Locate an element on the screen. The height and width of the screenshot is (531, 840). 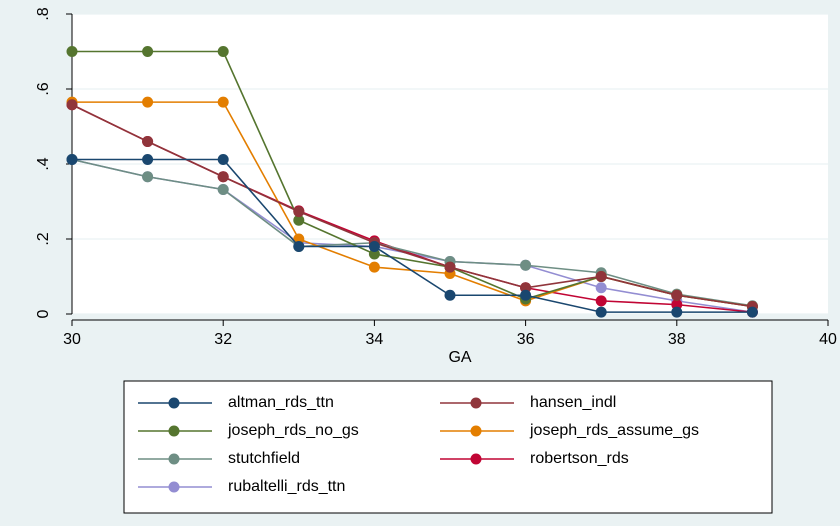
legend-item-robertson_rds: robertson_rds is located at coordinates (534, 458).